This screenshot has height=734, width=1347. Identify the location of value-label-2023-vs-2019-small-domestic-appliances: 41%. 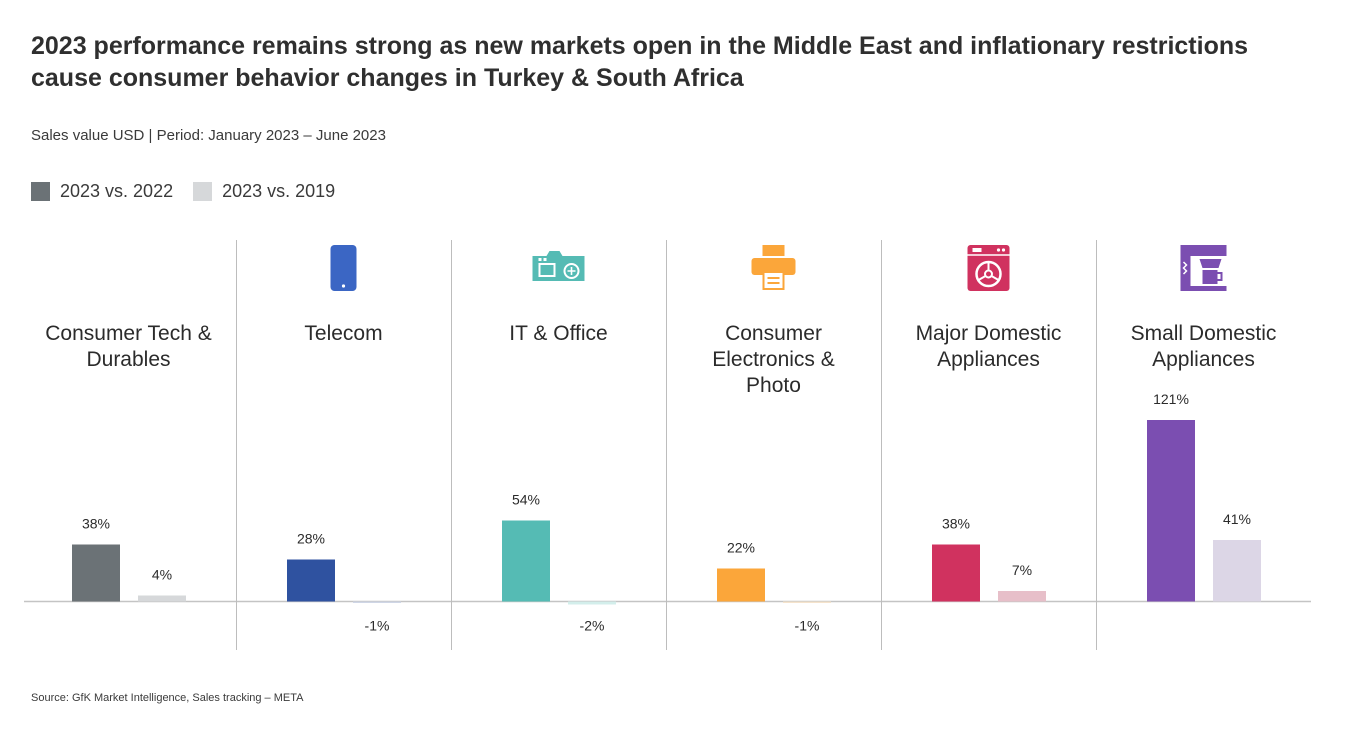
(1237, 519).